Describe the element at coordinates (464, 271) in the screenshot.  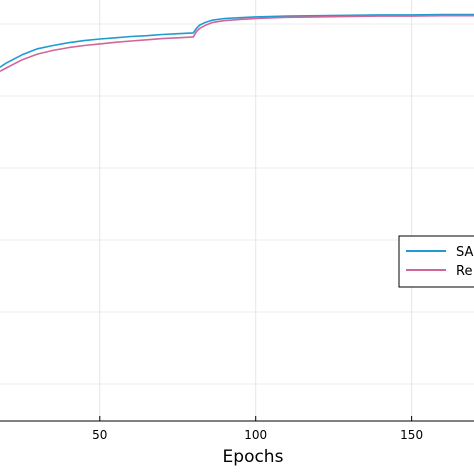
I see `legend-label-re: Re` at that location.